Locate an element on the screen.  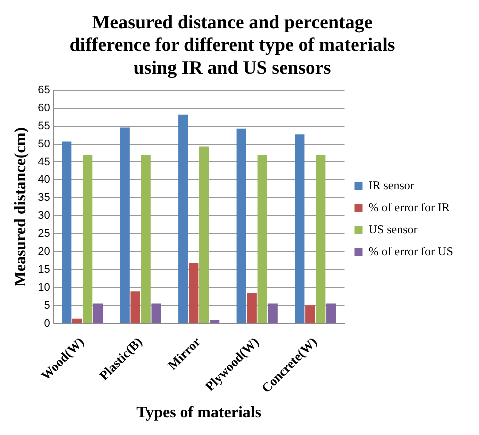
y-tick-label: 45 is located at coordinates (44, 162).